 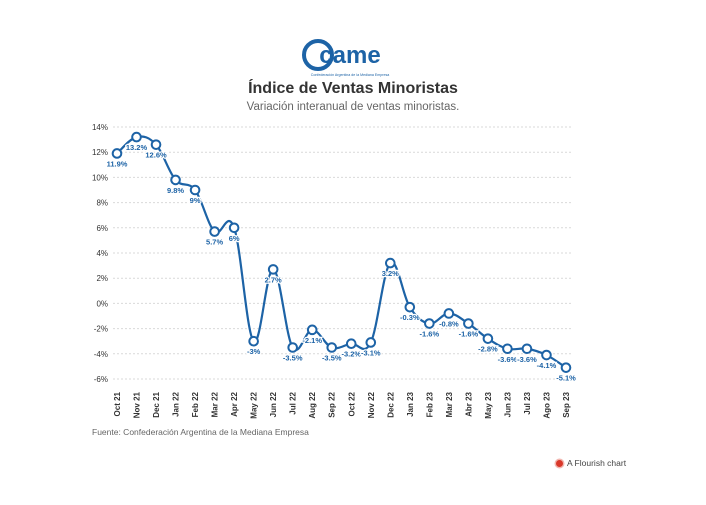 What do you see at coordinates (566, 404) in the screenshot?
I see `x-tick-label: Sep 23` at bounding box center [566, 404].